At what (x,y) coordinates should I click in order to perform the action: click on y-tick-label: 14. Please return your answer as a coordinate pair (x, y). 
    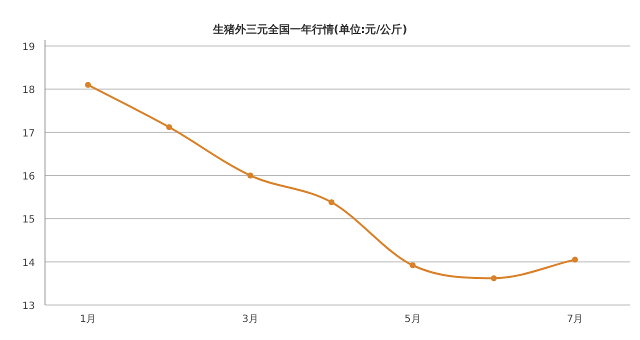
    Looking at the image, I should click on (28, 263).